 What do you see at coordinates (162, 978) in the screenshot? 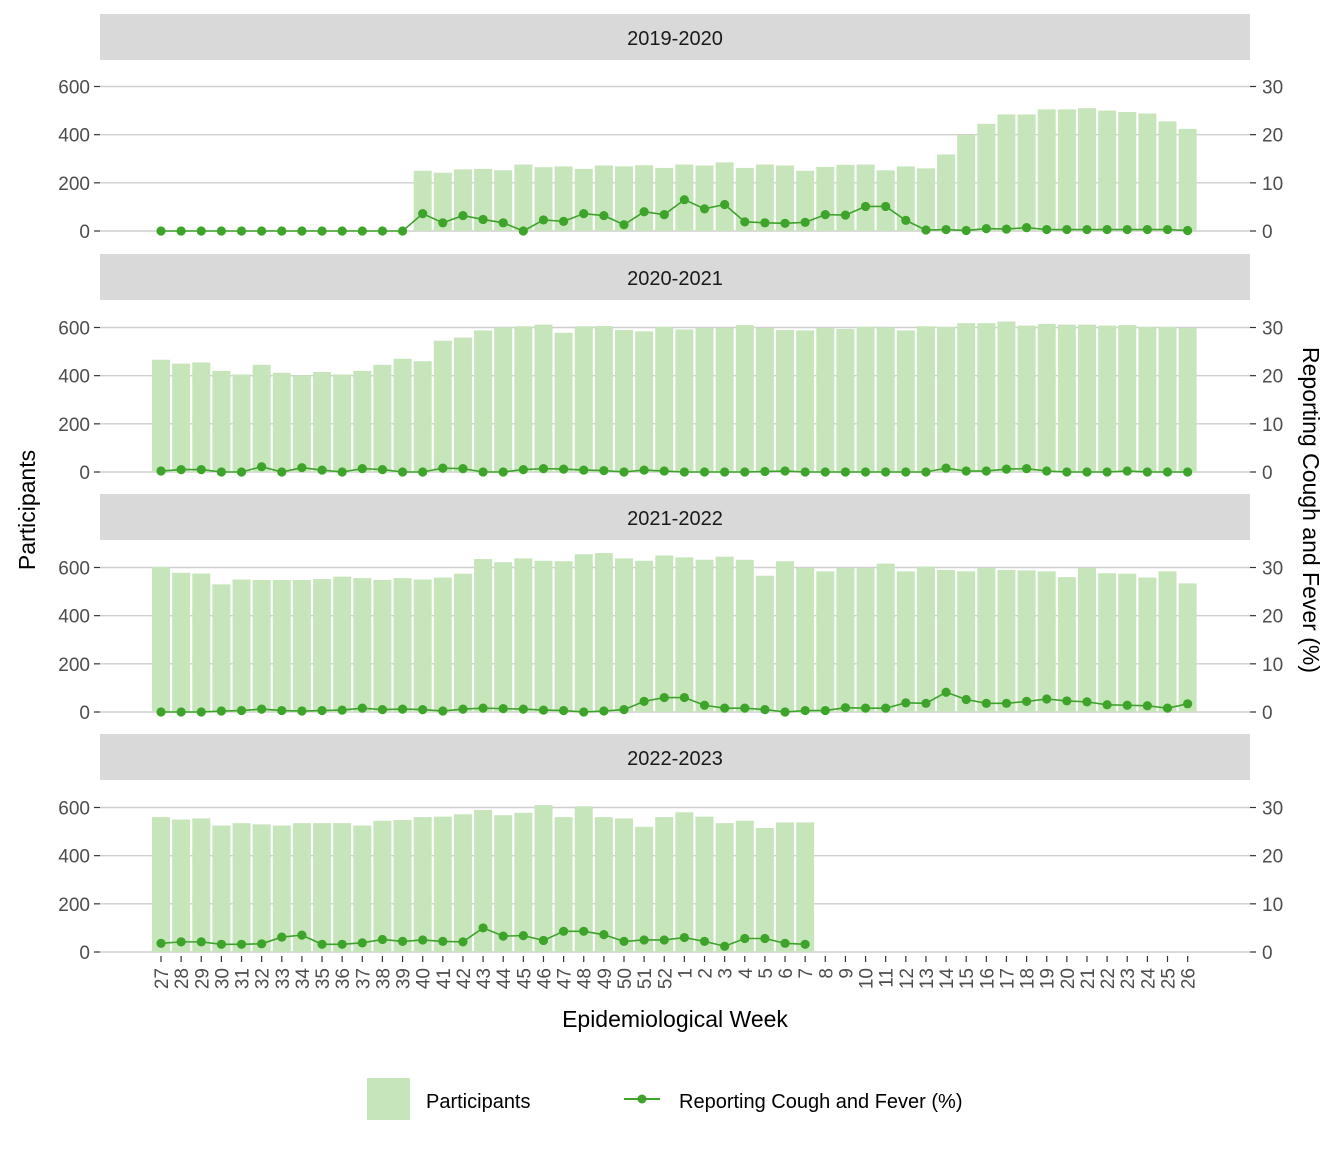
I see `x-tick-label: 27` at bounding box center [162, 978].